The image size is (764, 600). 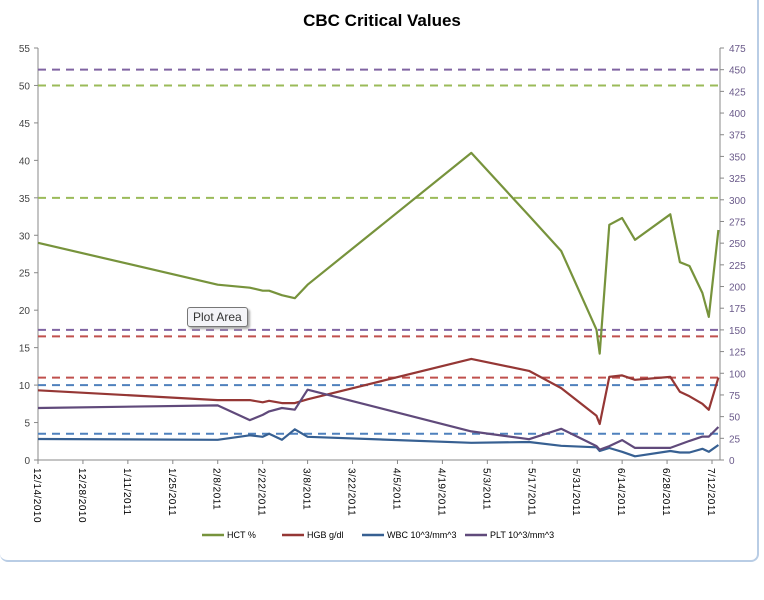 What do you see at coordinates (25, 49) in the screenshot?
I see `left-tick-label: 55` at bounding box center [25, 49].